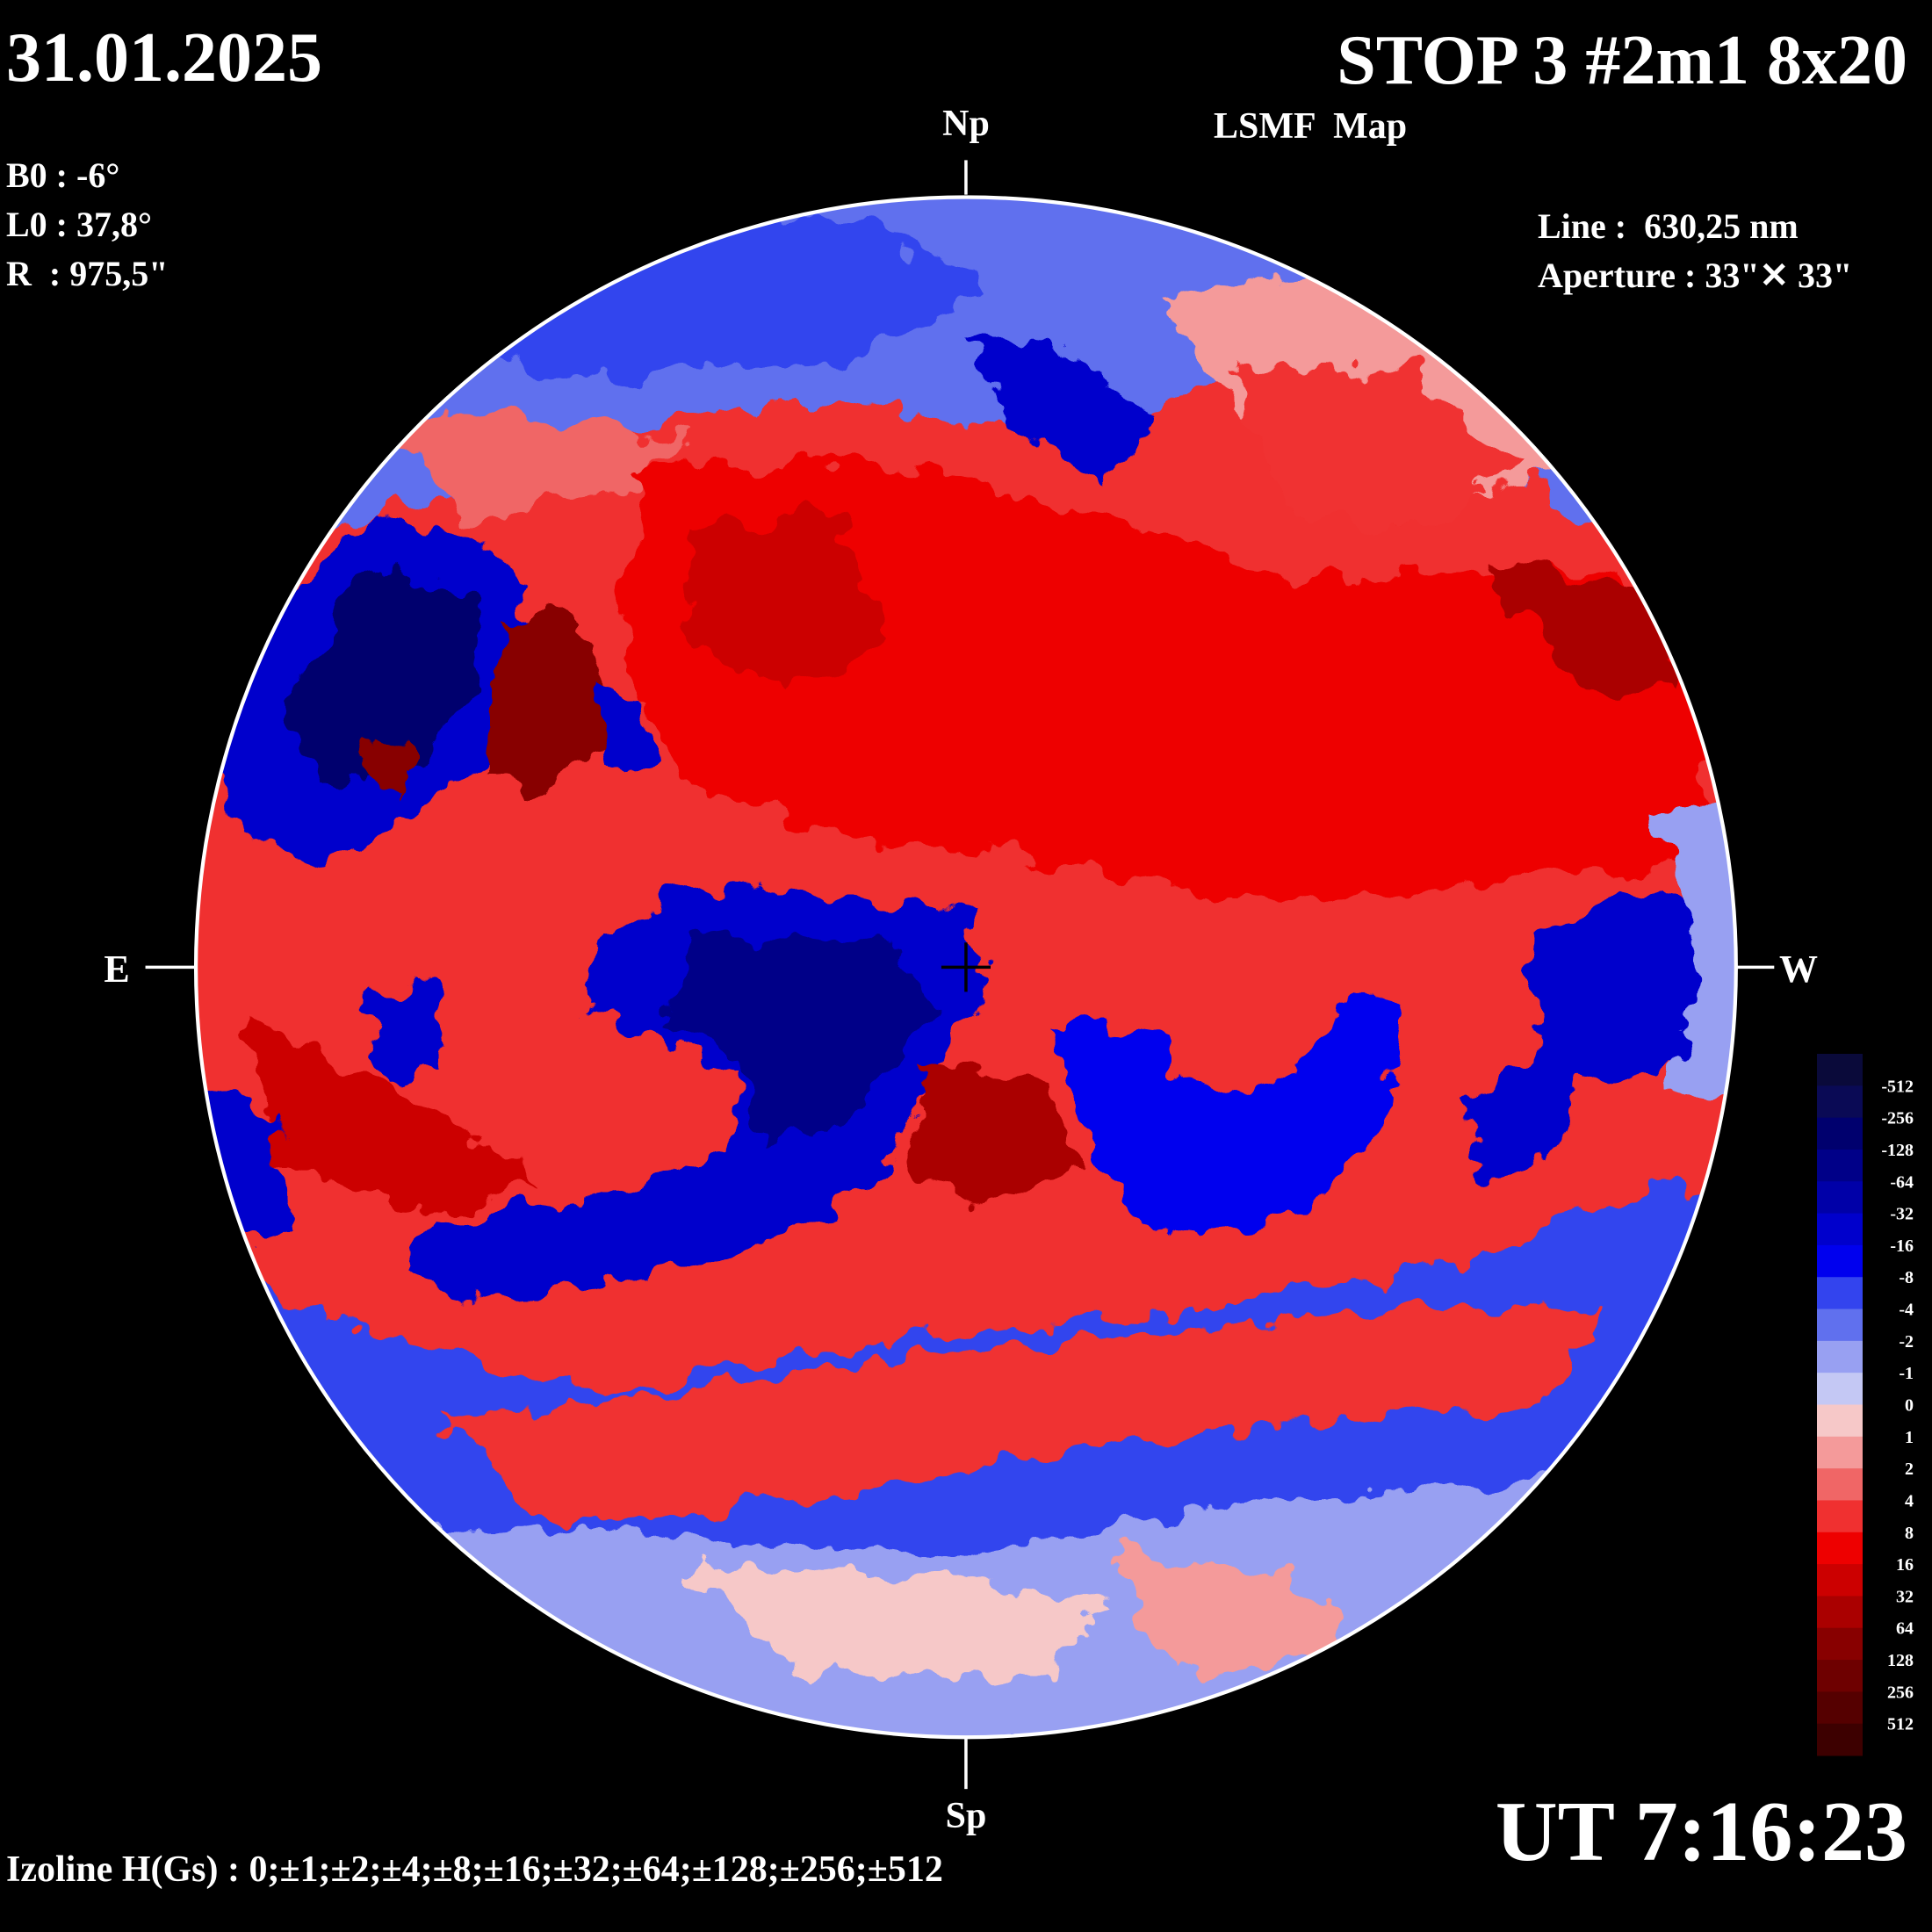 This screenshot has width=1932, height=1932. Describe the element at coordinates (1909, 1406) in the screenshot. I see `legend-label: 0` at that location.